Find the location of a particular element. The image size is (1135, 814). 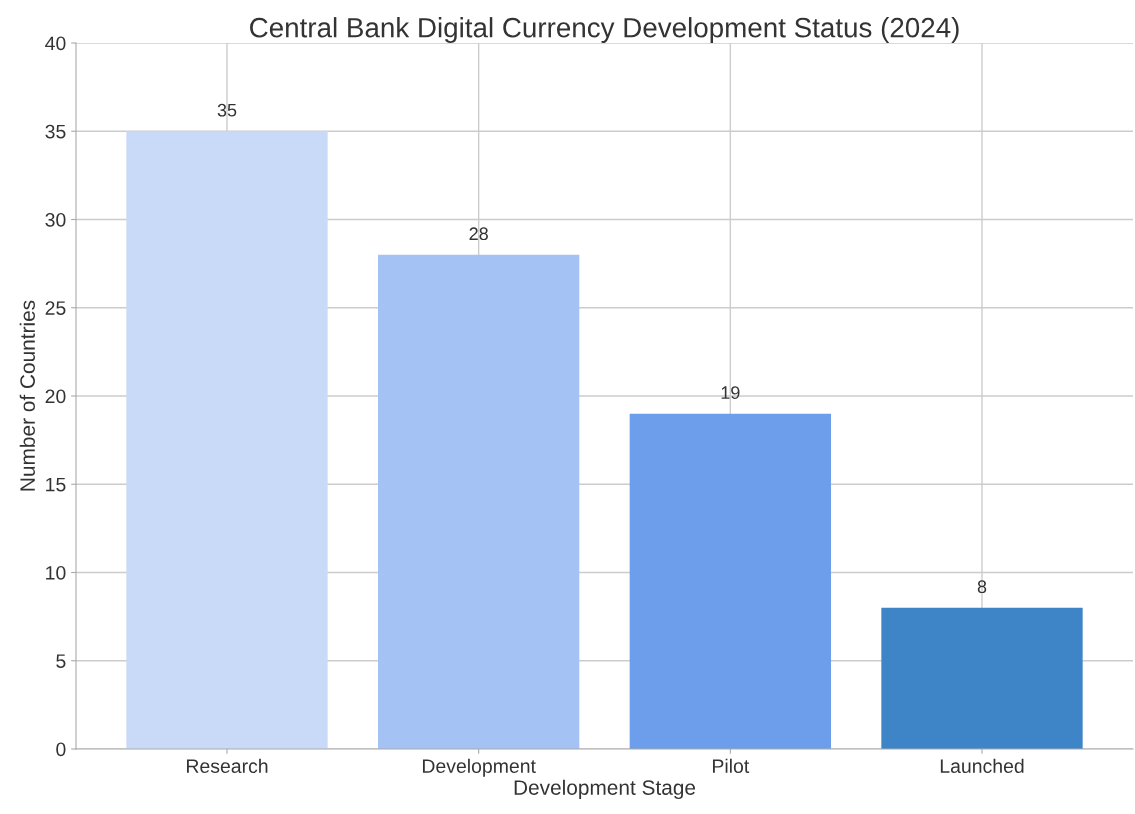

data-label: 35 is located at coordinates (227, 110).